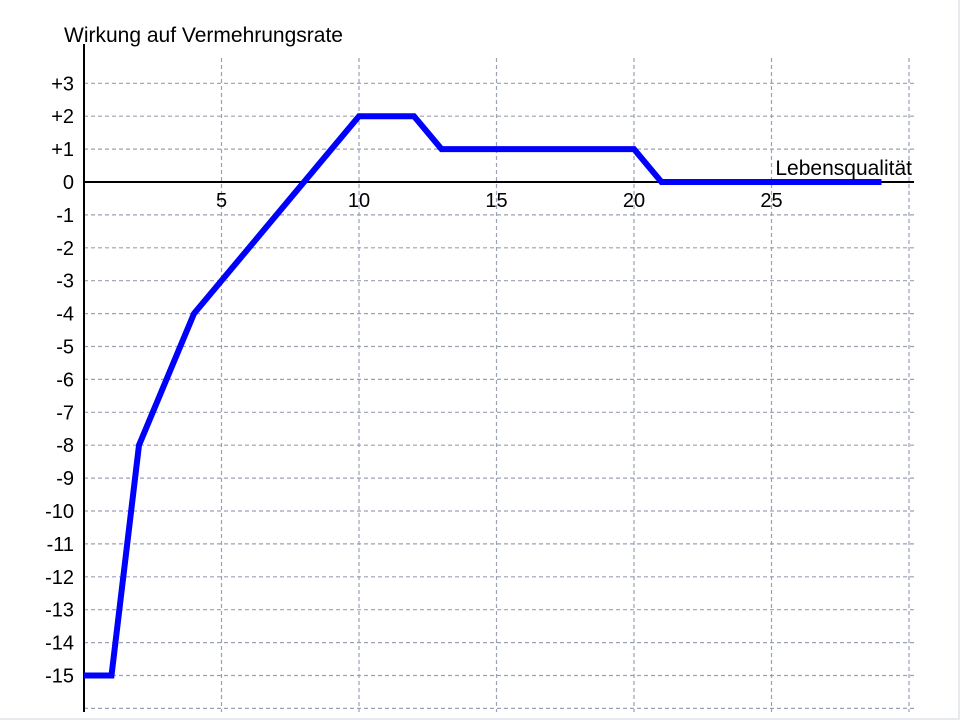 The height and width of the screenshot is (720, 960). I want to click on y-tick-label: +1, so click(62, 150).